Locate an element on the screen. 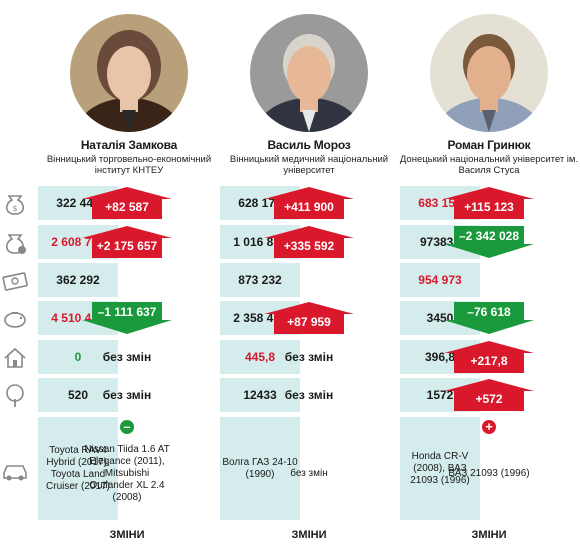 This screenshot has height=551, width=580. house-icon is located at coordinates (15, 357).